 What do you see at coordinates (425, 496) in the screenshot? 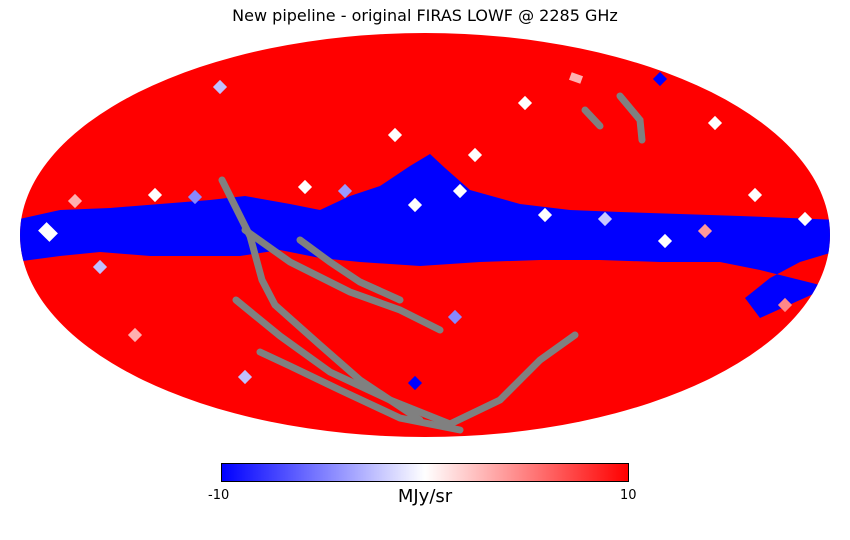
I see `colorbar-unit-label: MJy/sr` at bounding box center [425, 496].